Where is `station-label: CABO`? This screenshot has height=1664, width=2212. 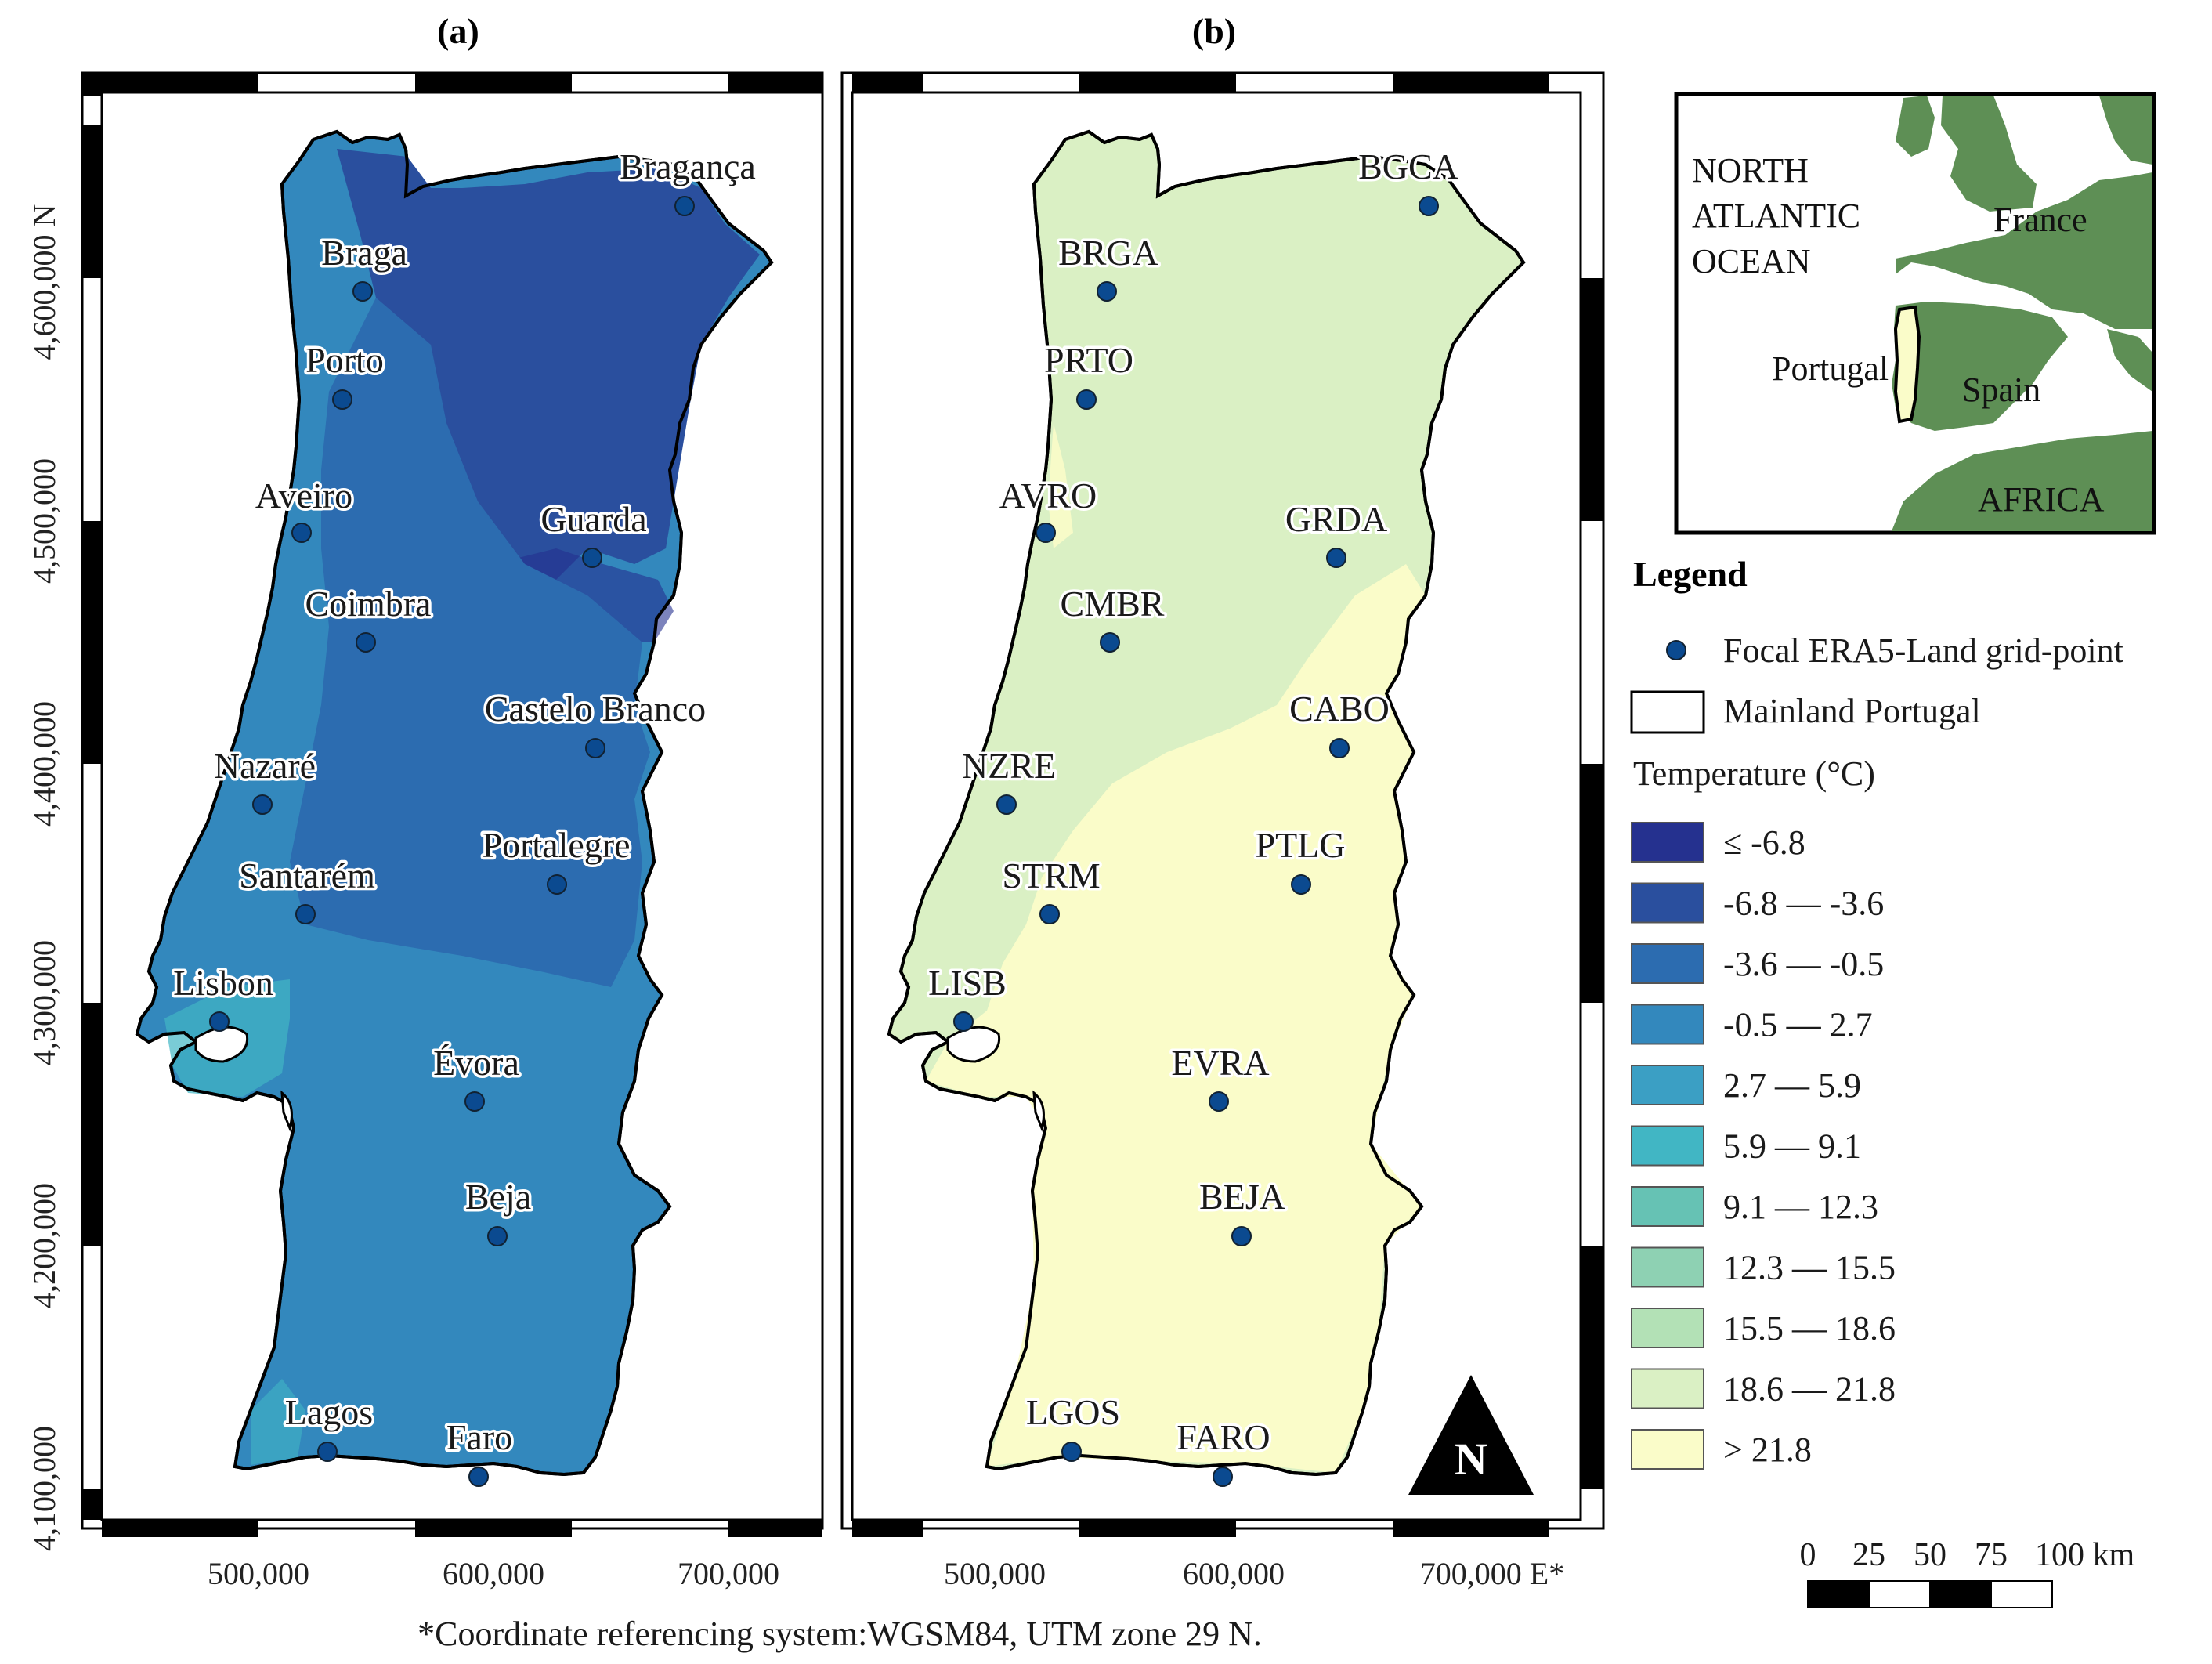 station-label: CABO is located at coordinates (1339, 709).